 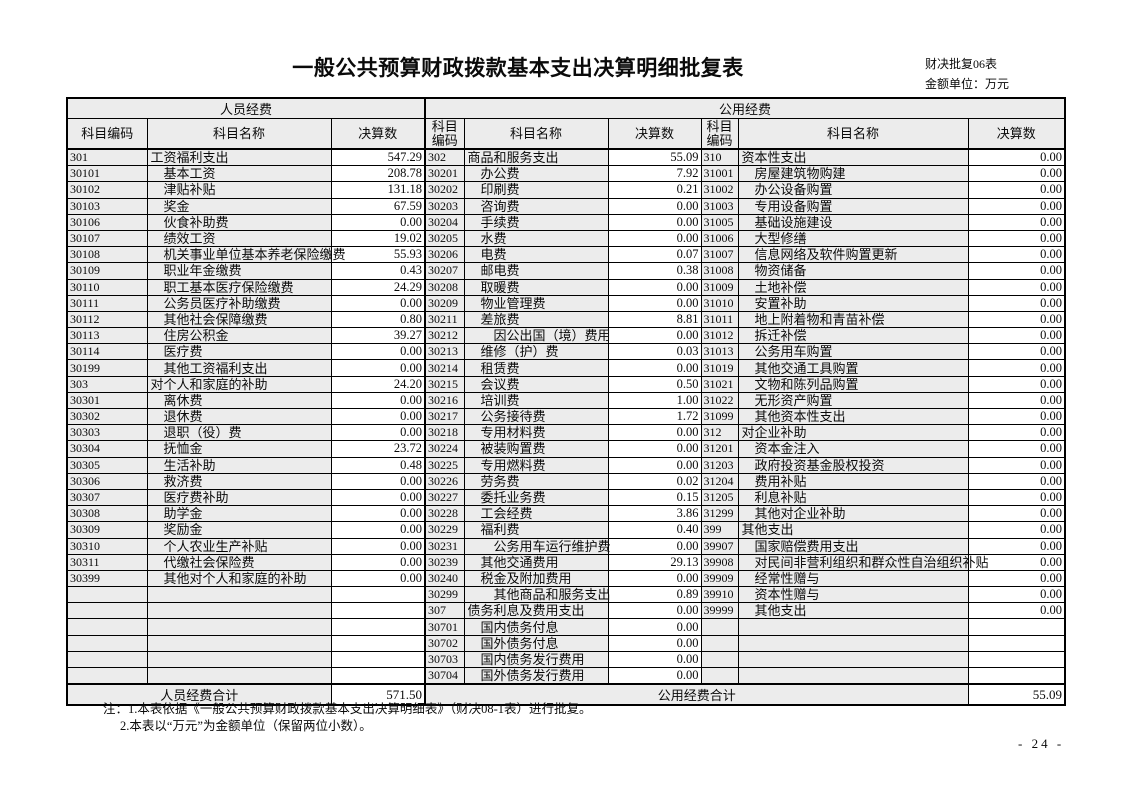 I want to click on subject-code-cell: 30111, so click(x=107, y=303).